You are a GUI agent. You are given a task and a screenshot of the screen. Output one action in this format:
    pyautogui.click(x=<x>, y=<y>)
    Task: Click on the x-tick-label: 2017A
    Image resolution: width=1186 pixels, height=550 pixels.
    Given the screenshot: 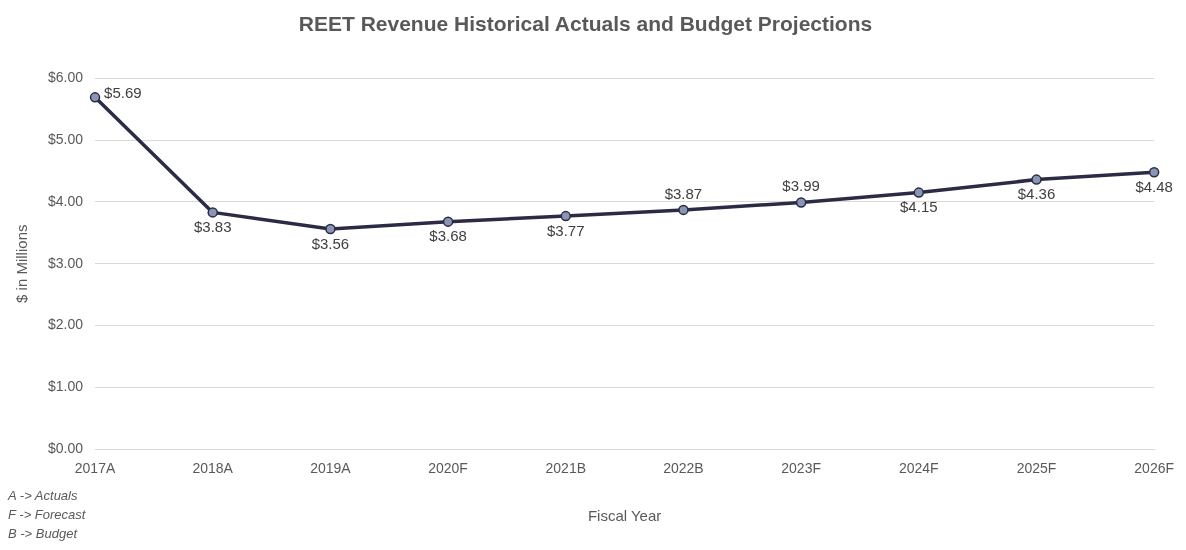 What is the action you would take?
    pyautogui.click(x=95, y=468)
    